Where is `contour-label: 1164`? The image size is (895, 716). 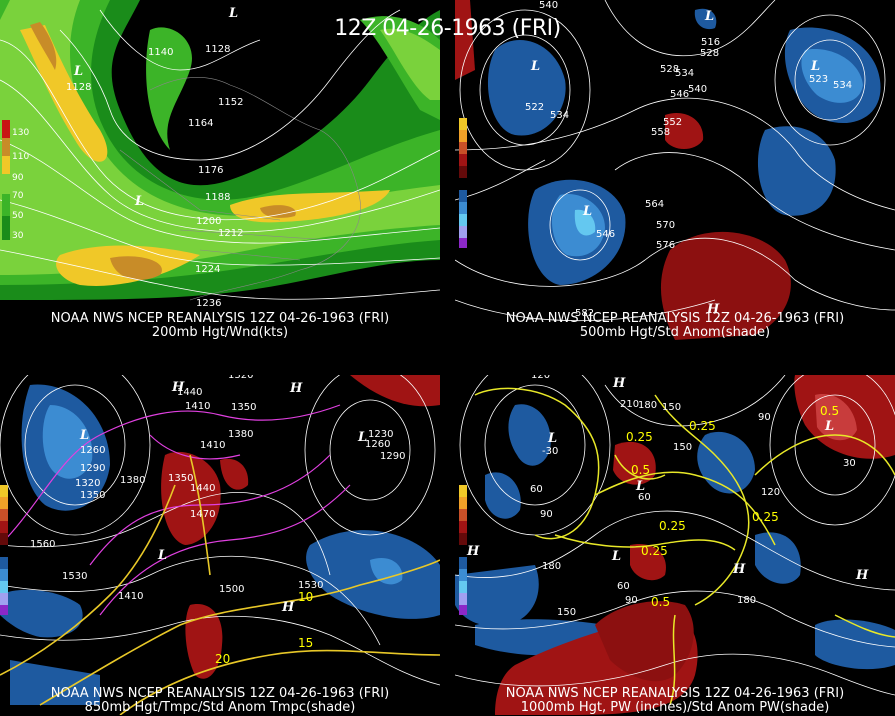
contour-label: 1164 is located at coordinates (200, 123).